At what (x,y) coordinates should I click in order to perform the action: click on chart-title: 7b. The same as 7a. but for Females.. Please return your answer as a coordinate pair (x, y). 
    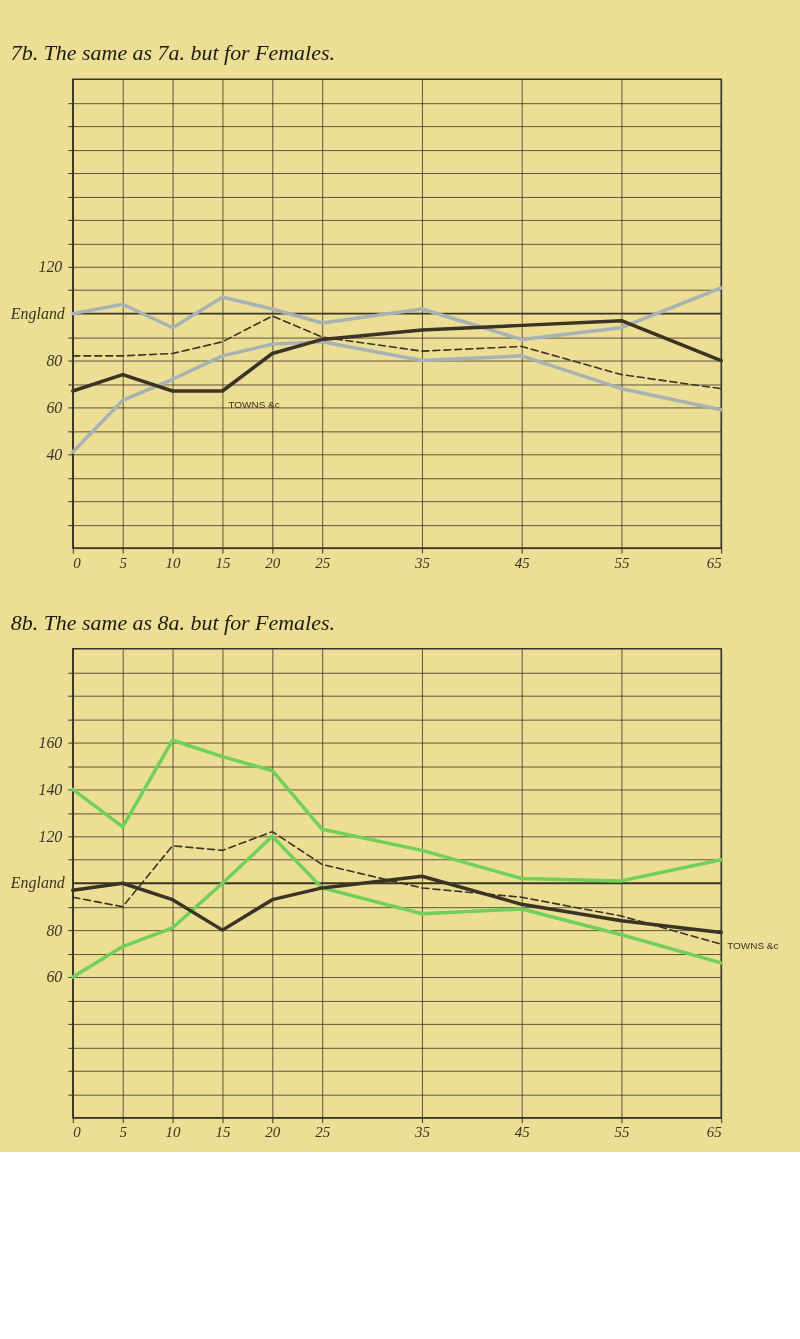
    Looking at the image, I should click on (172, 53).